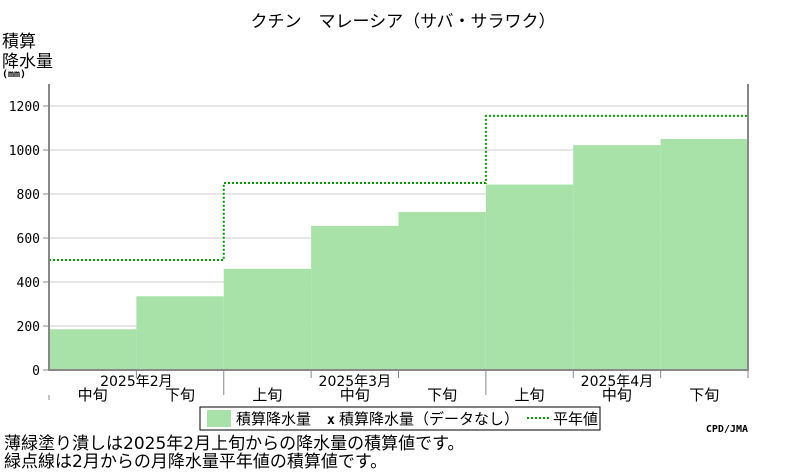 This screenshot has height=474, width=800. Describe the element at coordinates (24, 151) in the screenshot. I see `y-tick-label-1000: 1000` at that location.